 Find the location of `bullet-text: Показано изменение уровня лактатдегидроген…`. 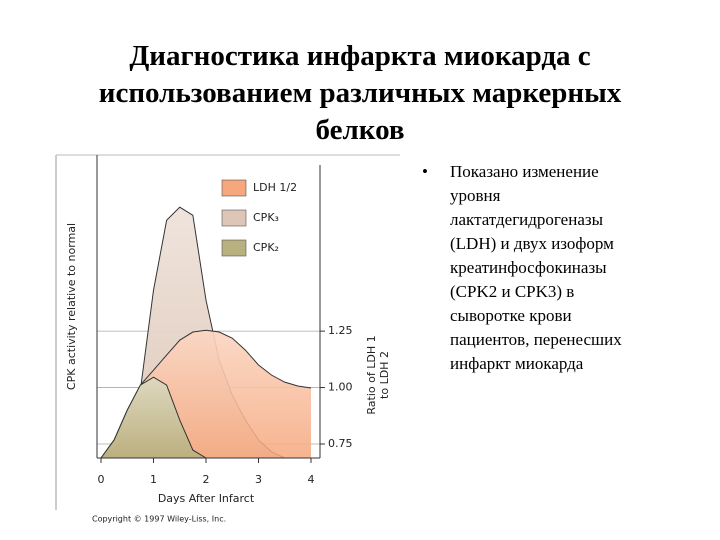

bullet-text: Показано изменение уровня лактатдегидроген… is located at coordinates (536, 268).